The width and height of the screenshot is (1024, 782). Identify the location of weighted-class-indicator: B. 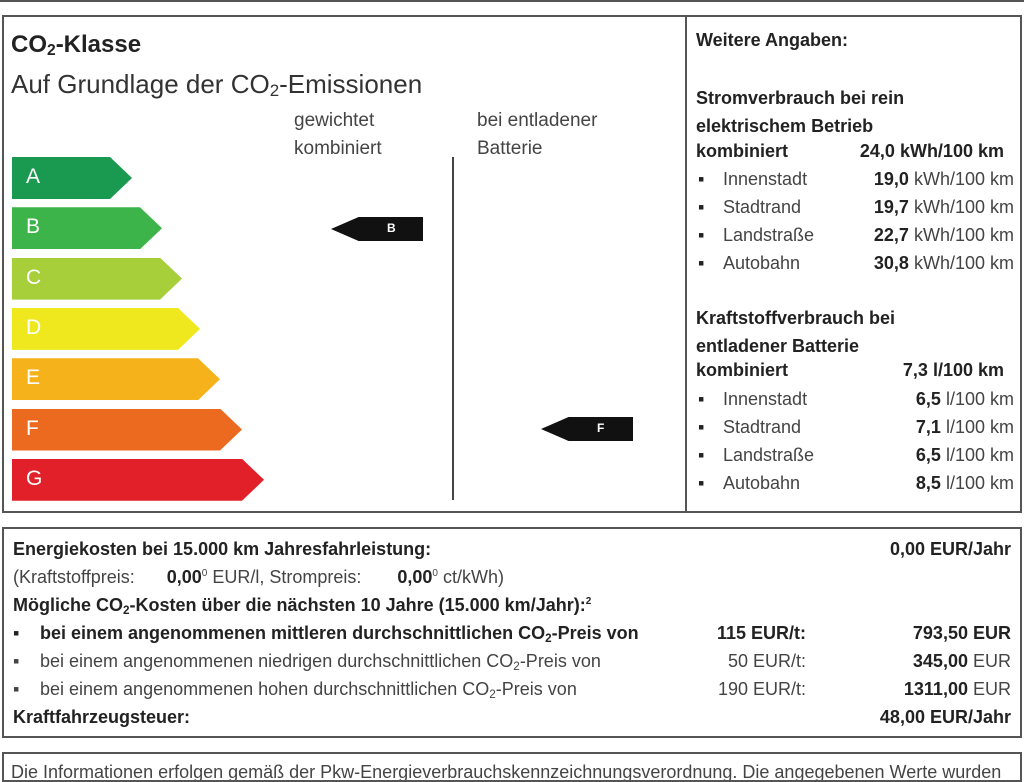
(377, 229).